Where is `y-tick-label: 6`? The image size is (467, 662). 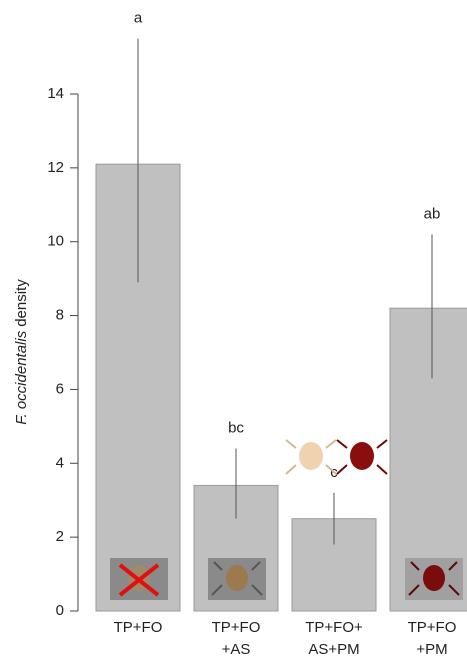
y-tick-label: 6 is located at coordinates (60, 388).